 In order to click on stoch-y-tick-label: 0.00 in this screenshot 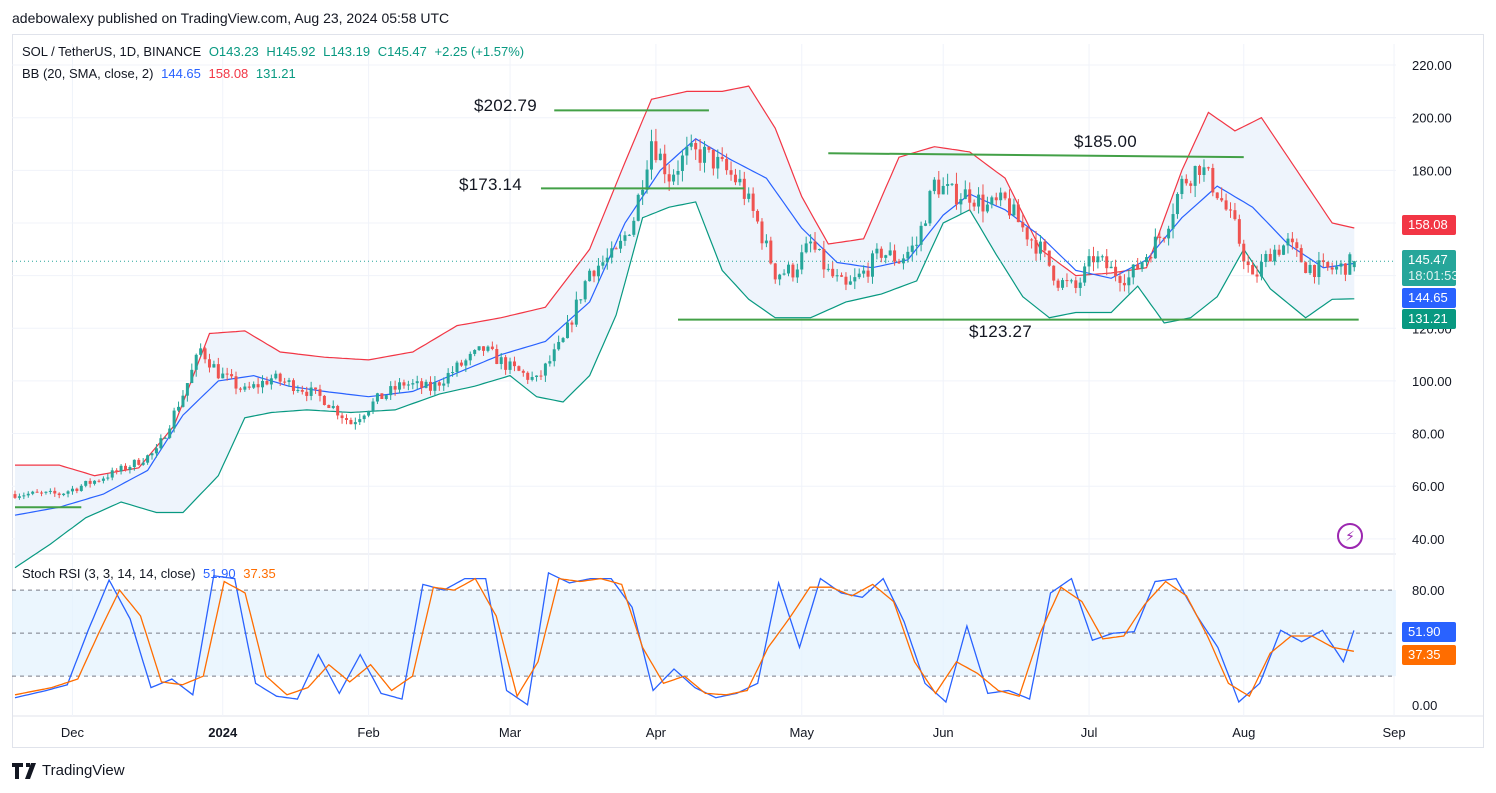, I will do `click(1424, 705)`.